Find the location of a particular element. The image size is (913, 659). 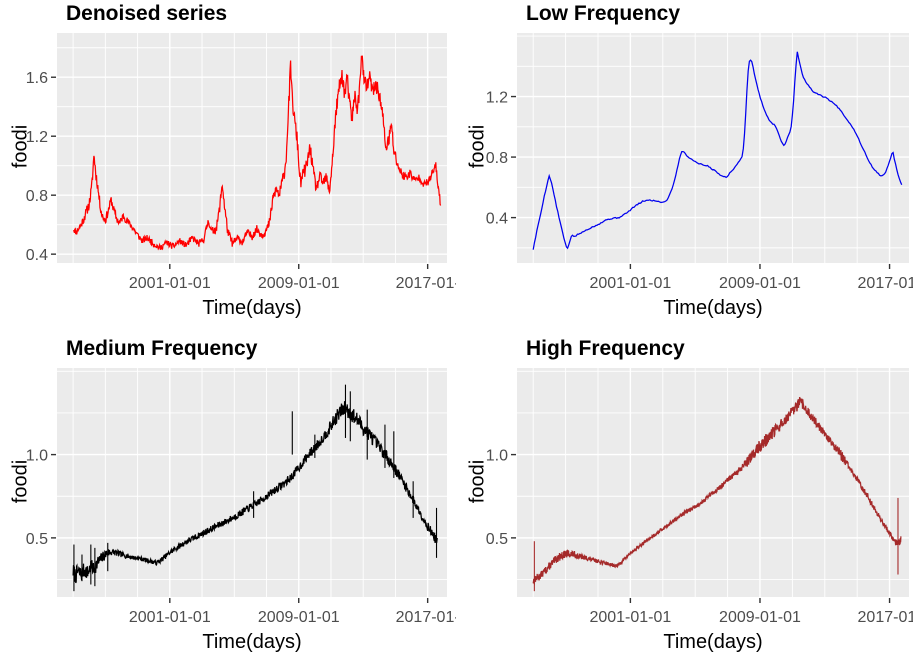

chart-title: Low Frequency is located at coordinates (603, 13).